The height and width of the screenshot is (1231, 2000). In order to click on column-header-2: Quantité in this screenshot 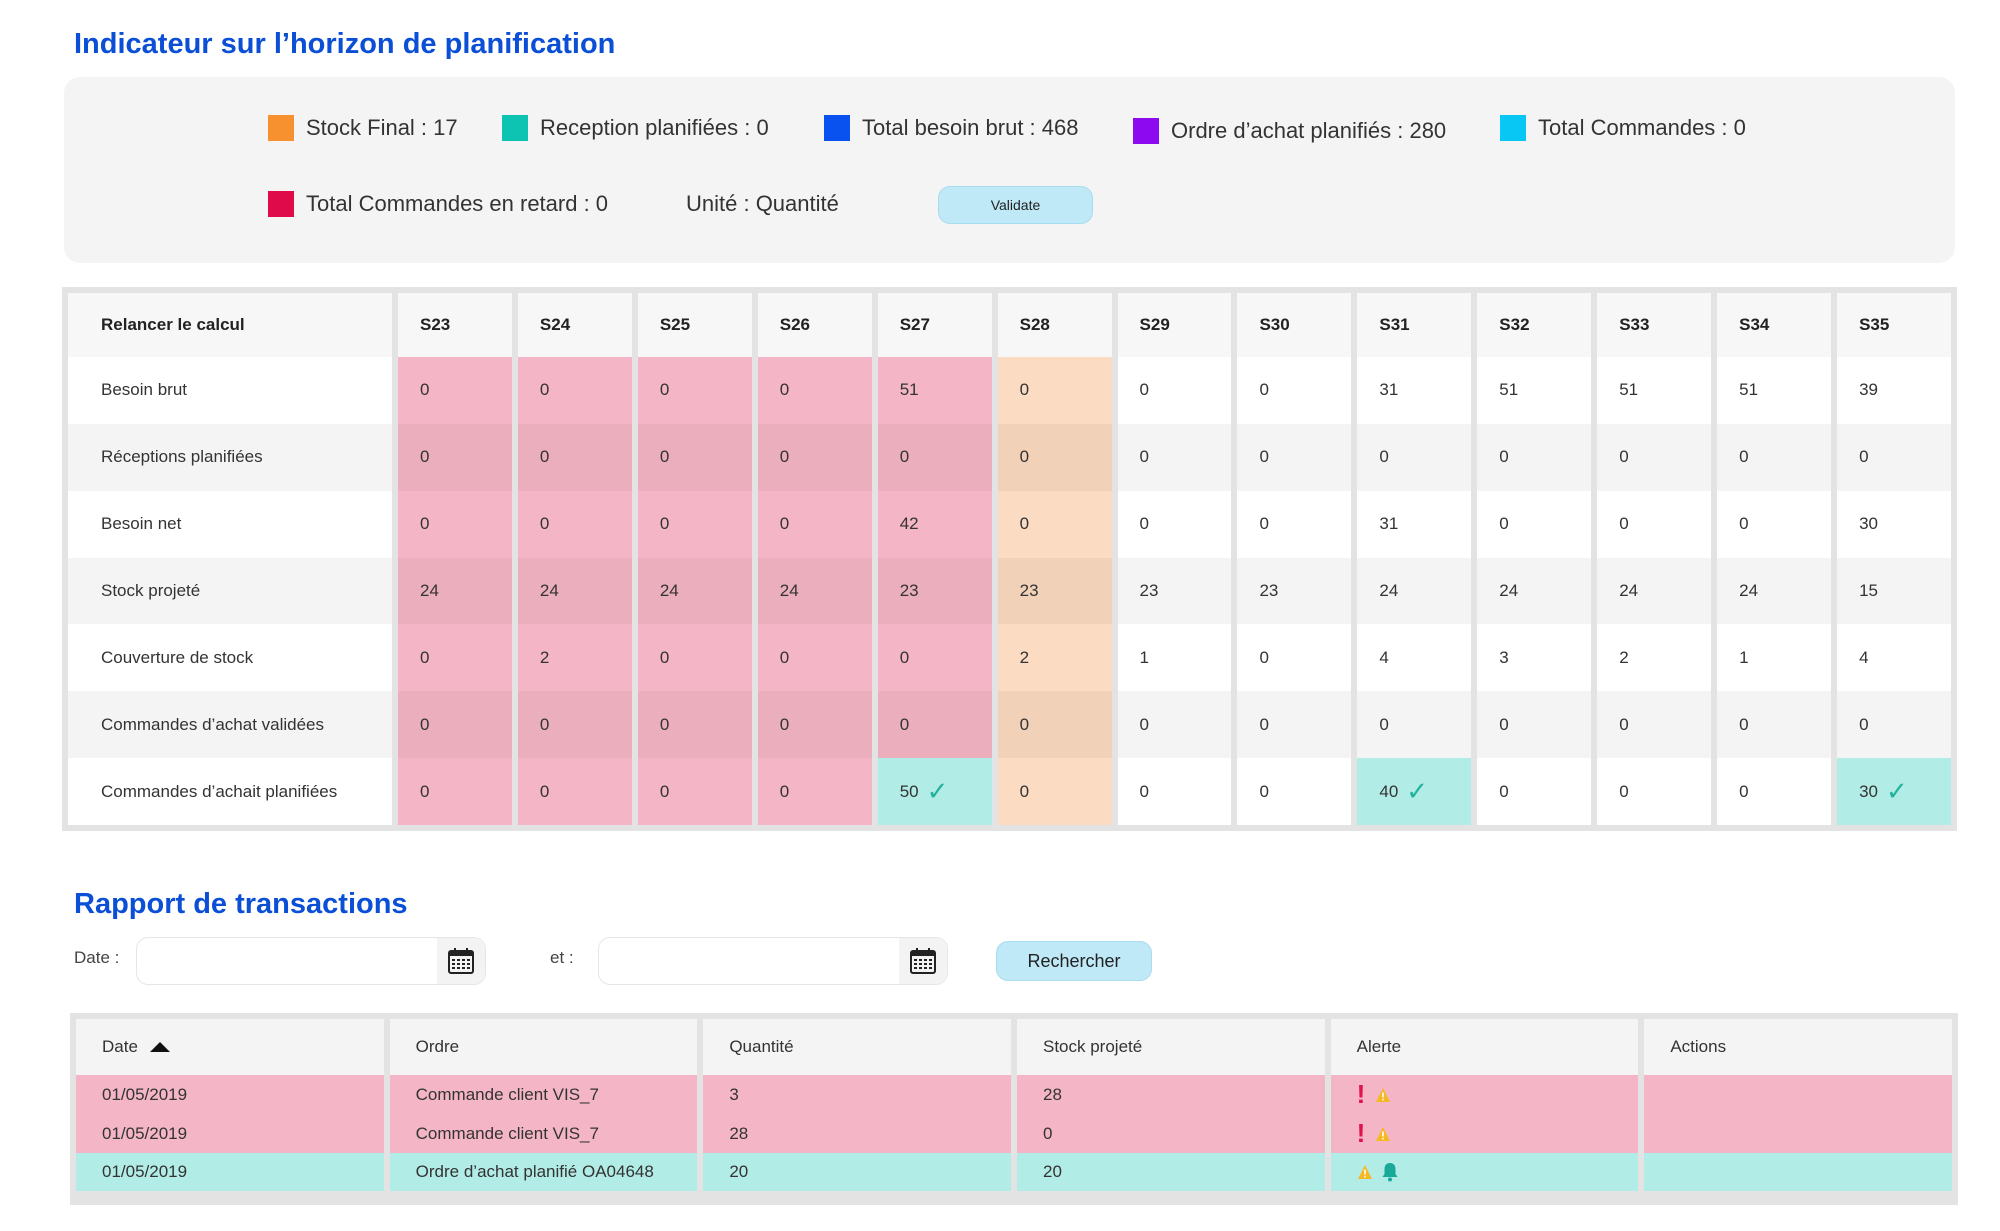, I will do `click(857, 1047)`.